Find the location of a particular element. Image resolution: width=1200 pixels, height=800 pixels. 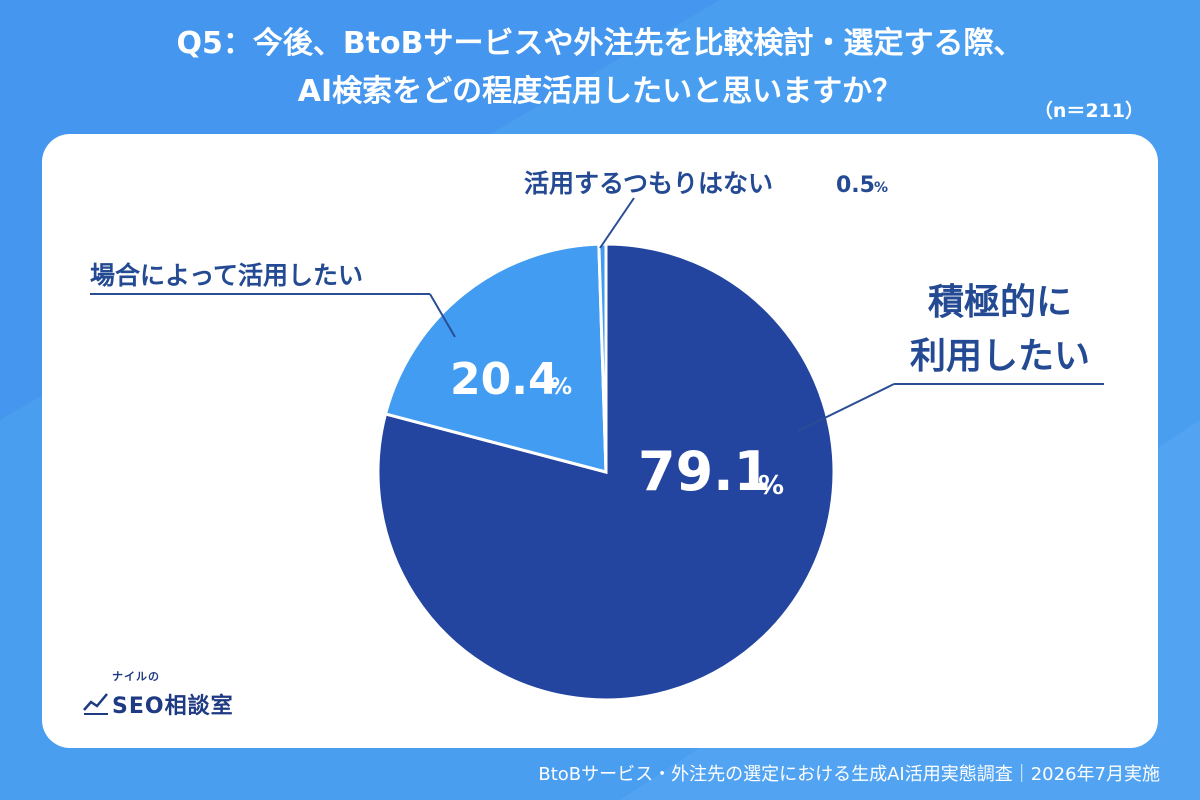

logo-main-text: SEO相談室 is located at coordinates (173, 706).